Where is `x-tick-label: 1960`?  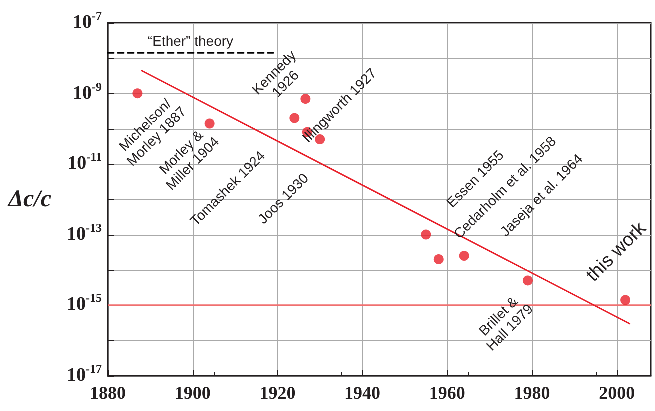
x-tick-label: 1960 is located at coordinates (447, 393).